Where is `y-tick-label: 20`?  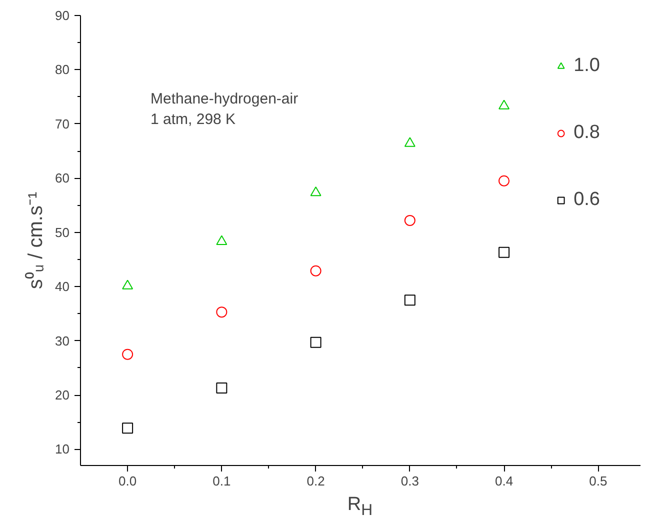 y-tick-label: 20 is located at coordinates (62, 395).